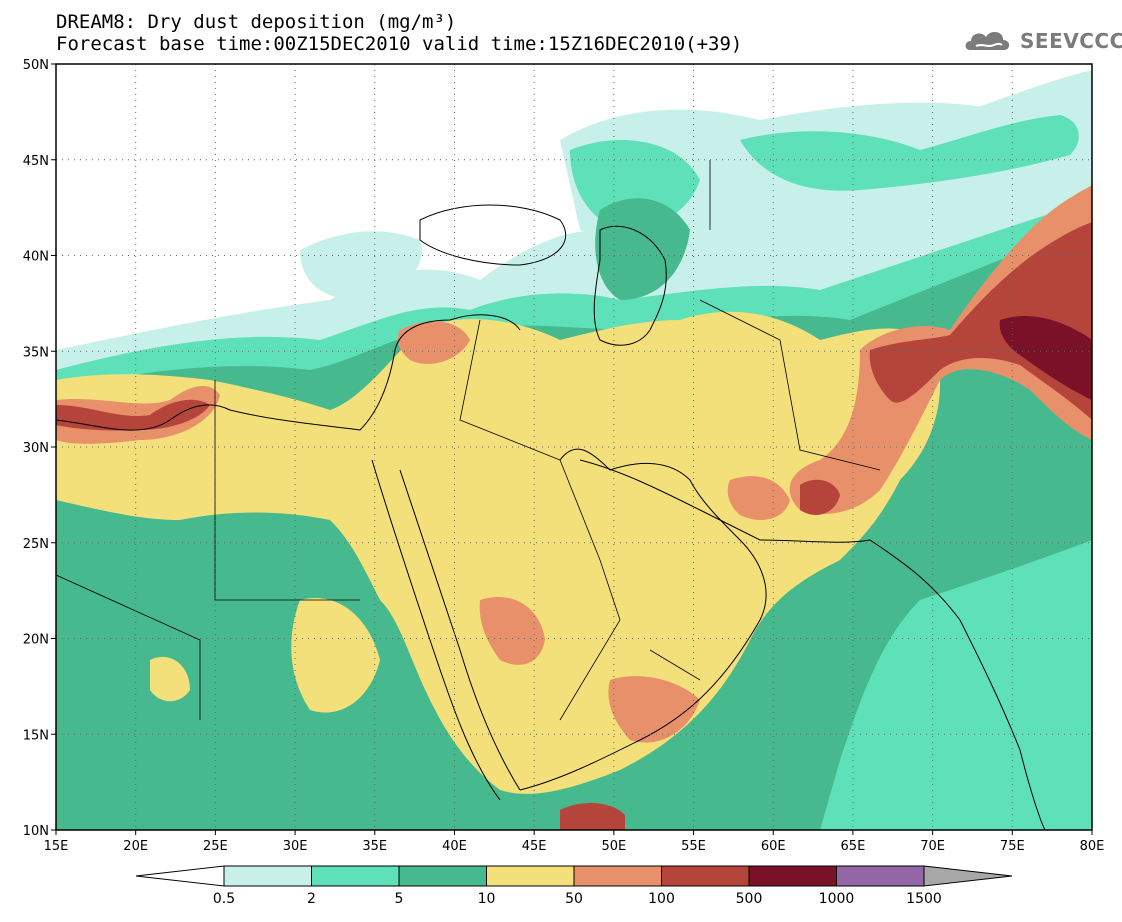  I want to click on legend-level-label: 1500, so click(924, 899).